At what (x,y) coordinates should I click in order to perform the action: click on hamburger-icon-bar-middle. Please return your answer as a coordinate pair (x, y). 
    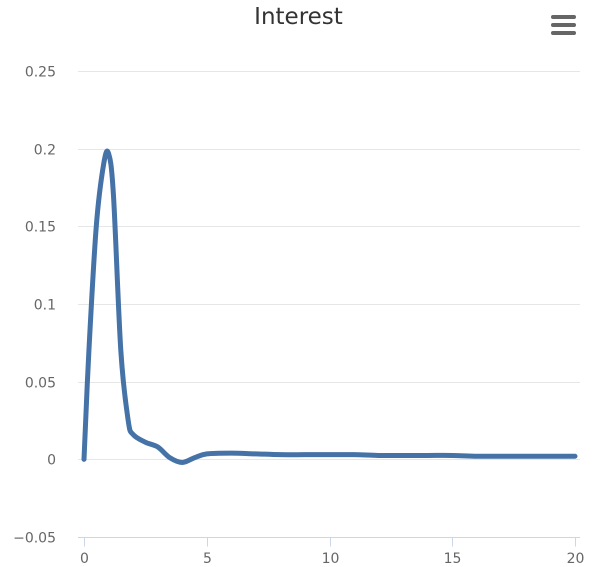
    Looking at the image, I should click on (563, 25).